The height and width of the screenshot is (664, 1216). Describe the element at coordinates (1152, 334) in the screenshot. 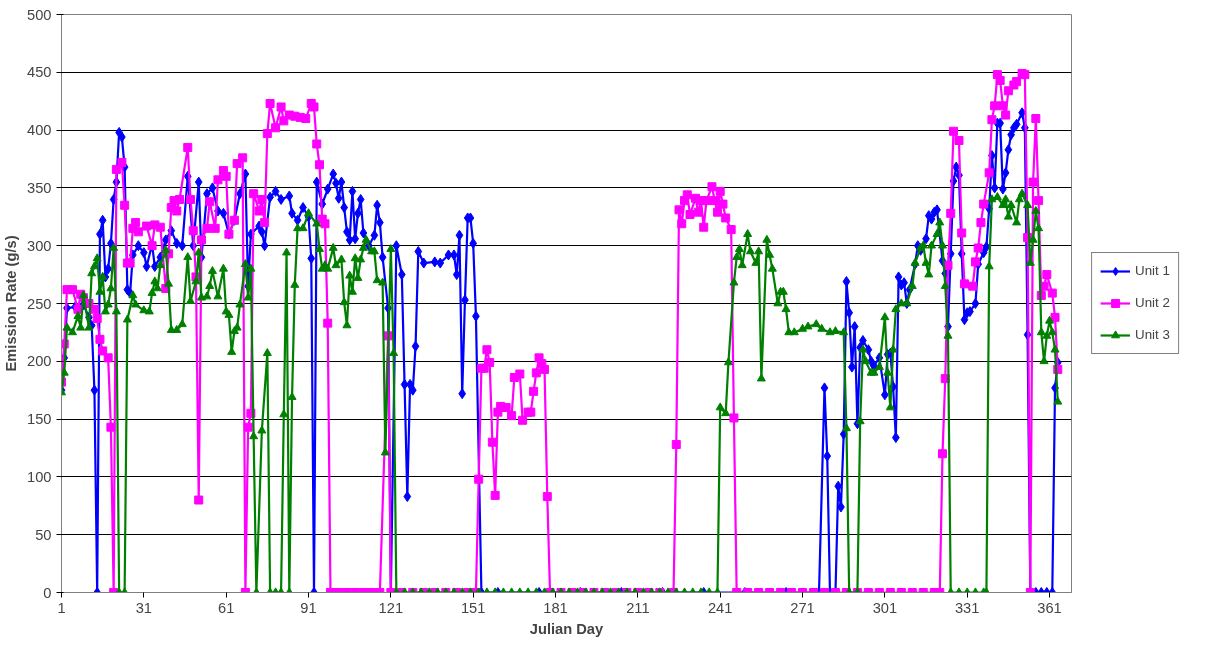

I see `legend-label: Unit 3` at that location.